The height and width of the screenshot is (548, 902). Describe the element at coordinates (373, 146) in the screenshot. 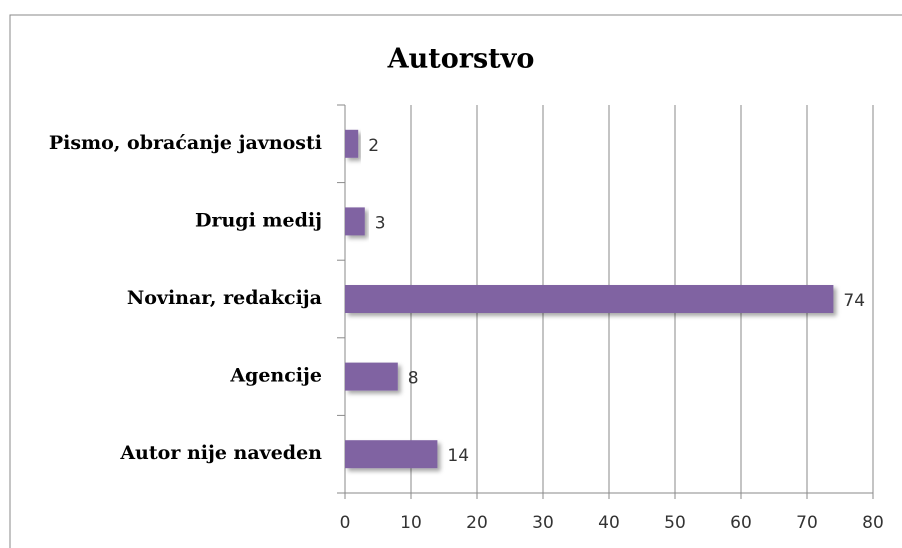

I see `value-label: 2` at that location.